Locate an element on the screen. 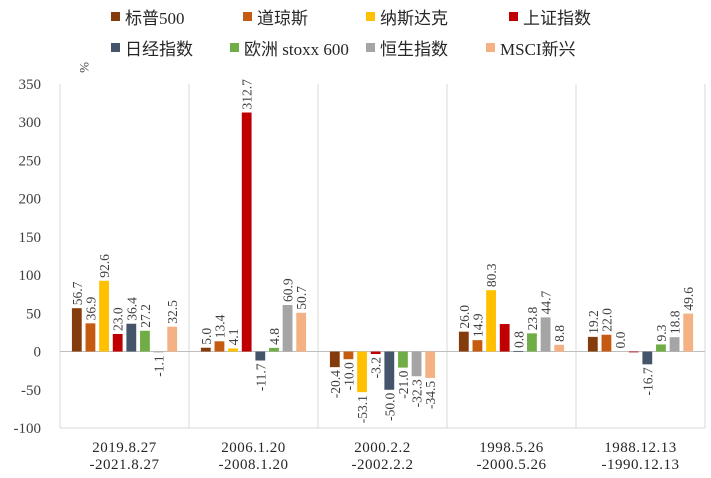 This screenshot has width=711, height=478. data-label: 0.8 is located at coordinates (518, 339).